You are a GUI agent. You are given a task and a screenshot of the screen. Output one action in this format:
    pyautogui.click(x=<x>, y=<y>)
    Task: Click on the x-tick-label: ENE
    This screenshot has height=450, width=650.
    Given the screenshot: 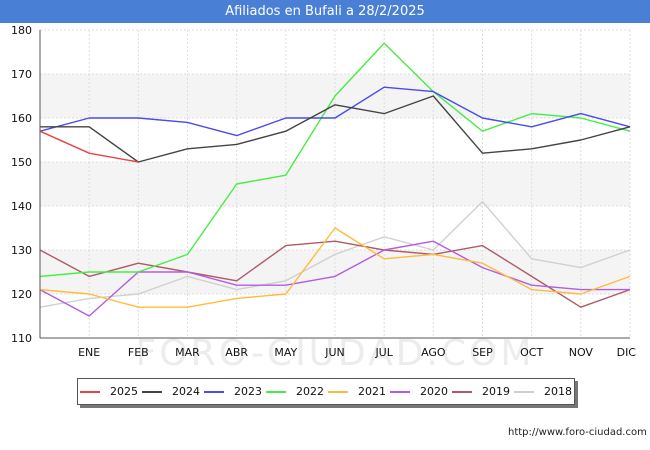 What is the action you would take?
    pyautogui.click(x=89, y=352)
    